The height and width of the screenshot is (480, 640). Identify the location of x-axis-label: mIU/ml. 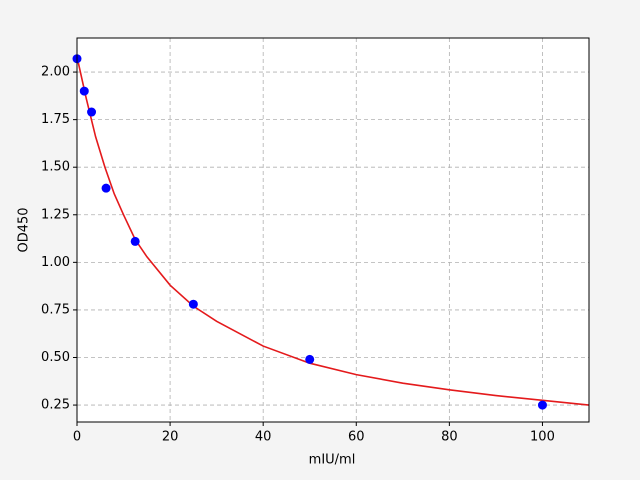
(332, 460).